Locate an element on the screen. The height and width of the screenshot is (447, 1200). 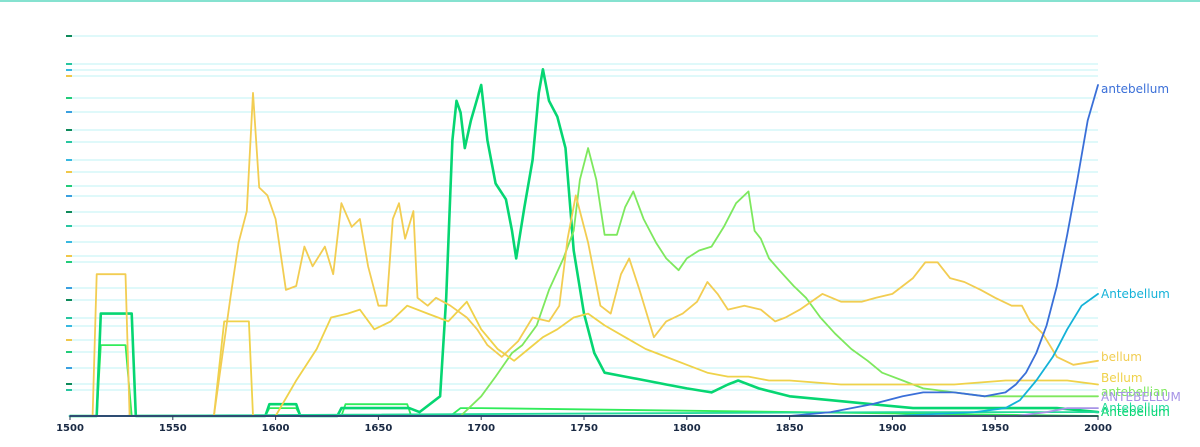
x-tick-label: 1700 is located at coordinates (481, 428).